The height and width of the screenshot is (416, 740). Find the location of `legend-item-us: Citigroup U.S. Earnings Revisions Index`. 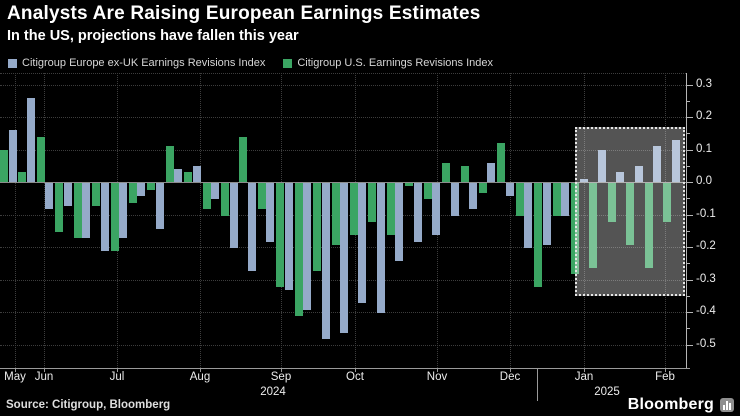

legend-item-us: Citigroup U.S. Earnings Revisions Index is located at coordinates (388, 63).